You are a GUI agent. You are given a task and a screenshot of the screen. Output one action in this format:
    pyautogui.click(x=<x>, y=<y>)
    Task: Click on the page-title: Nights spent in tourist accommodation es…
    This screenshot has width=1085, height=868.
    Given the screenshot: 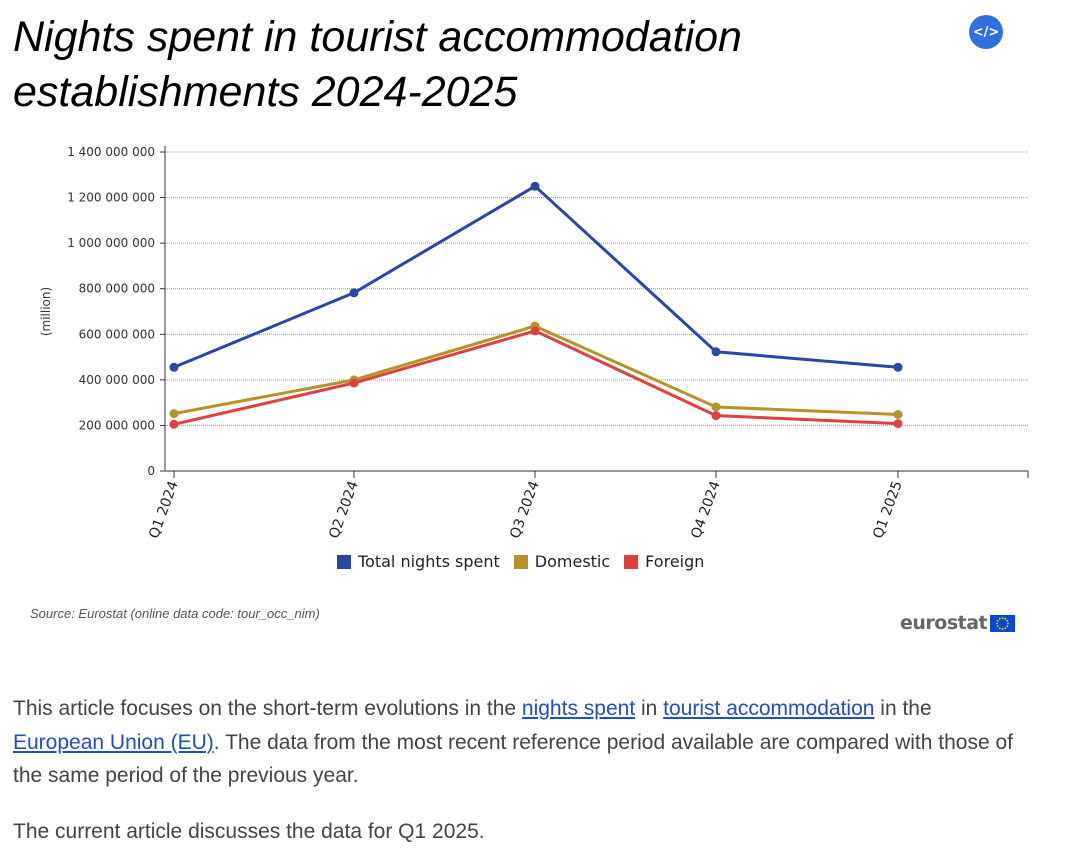 What is the action you would take?
    pyautogui.click(x=377, y=64)
    